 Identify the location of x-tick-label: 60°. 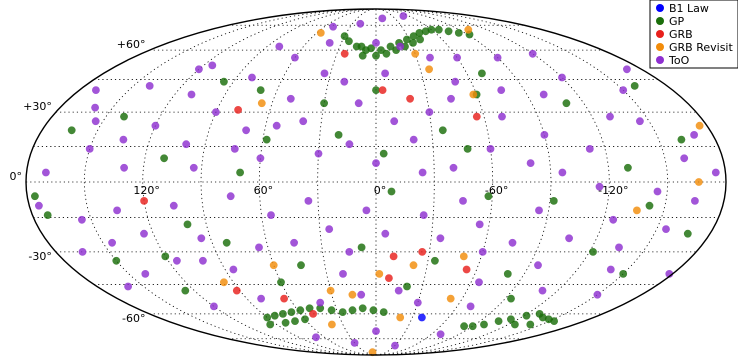
(264, 190).